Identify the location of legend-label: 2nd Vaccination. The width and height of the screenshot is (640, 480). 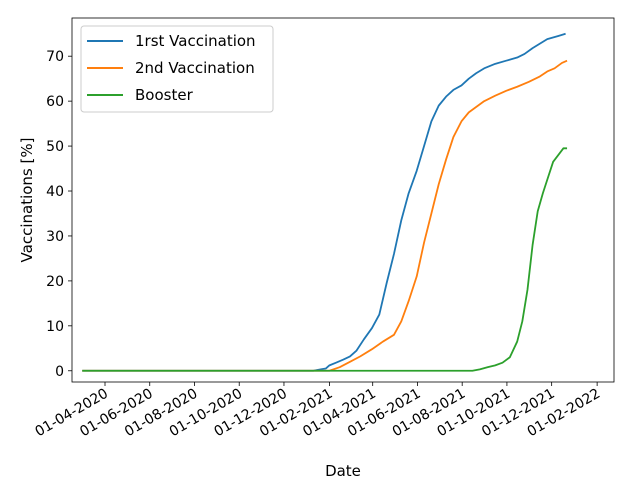
(195, 68).